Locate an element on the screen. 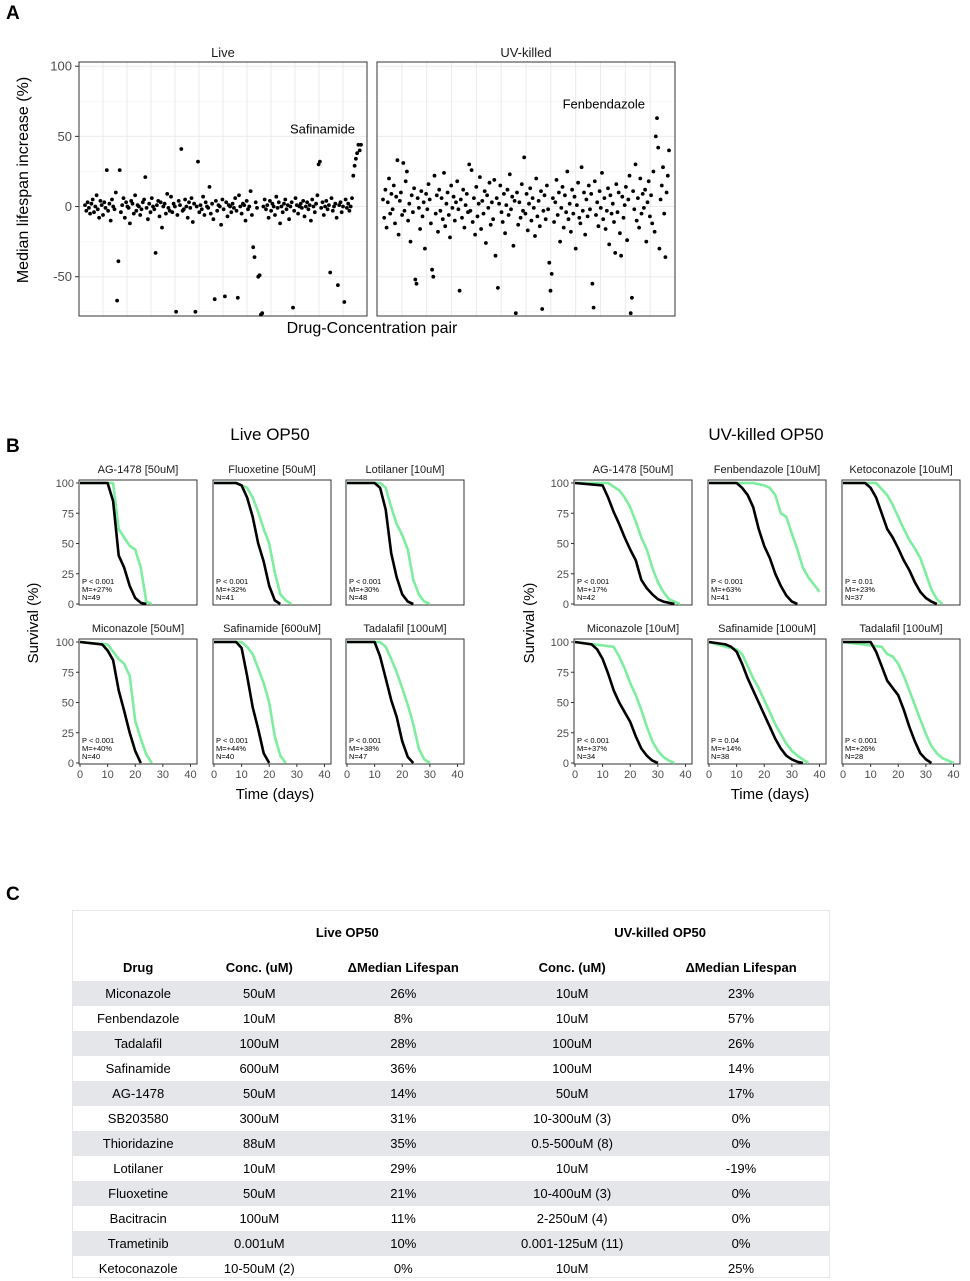 This screenshot has width=970, height=1281. stat-median-change: M=+27% is located at coordinates (97, 589).